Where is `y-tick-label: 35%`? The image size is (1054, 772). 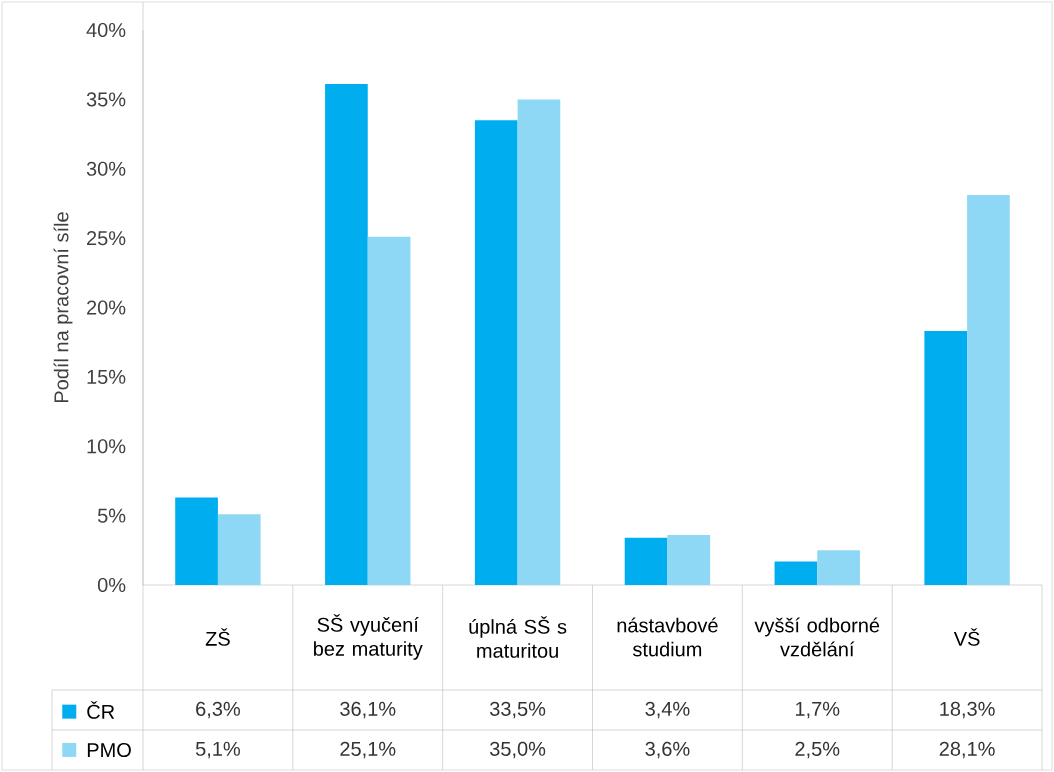 y-tick-label: 35% is located at coordinates (106, 99).